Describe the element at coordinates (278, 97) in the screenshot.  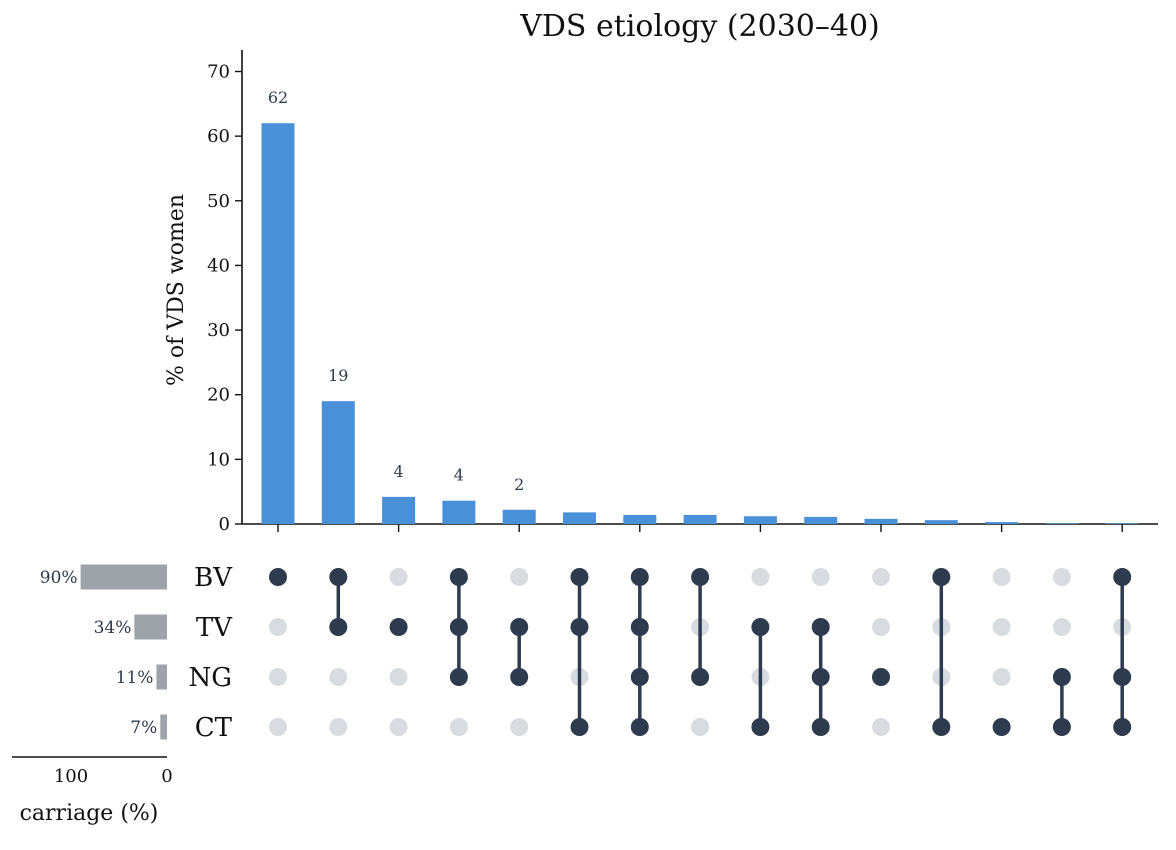
I see `bar-value-label: 62` at that location.